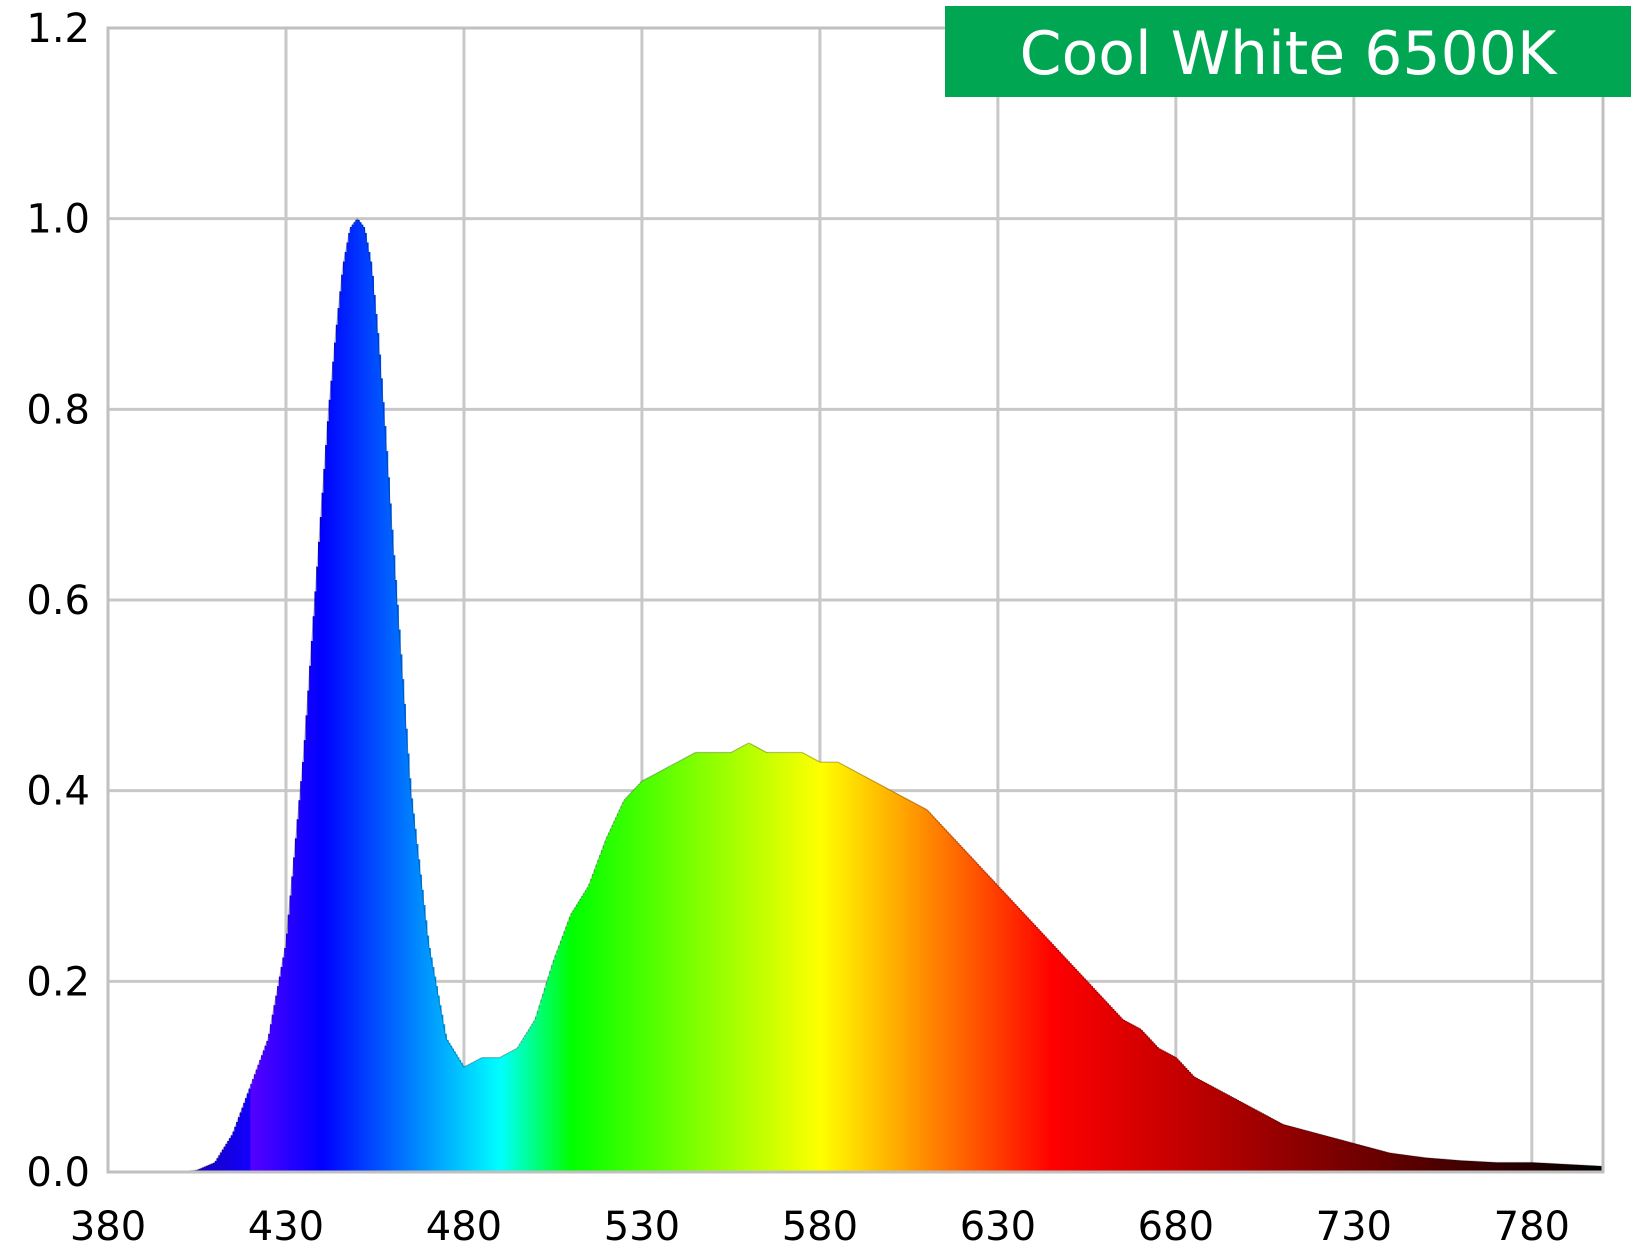 Image resolution: width=1631 pixels, height=1257 pixels. I want to click on y-tick-label: 0.4, so click(58, 792).